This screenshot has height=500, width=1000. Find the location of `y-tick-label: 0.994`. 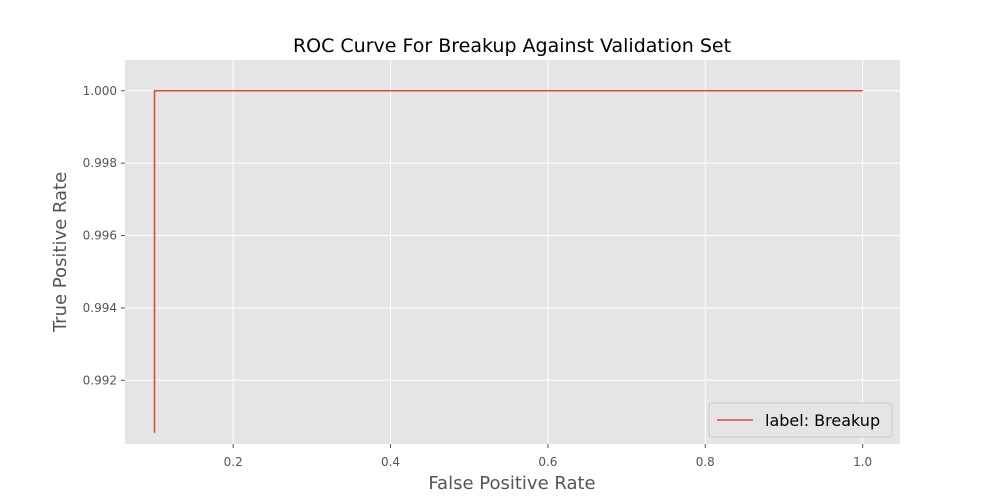

y-tick-label: 0.994 is located at coordinates (100, 308).